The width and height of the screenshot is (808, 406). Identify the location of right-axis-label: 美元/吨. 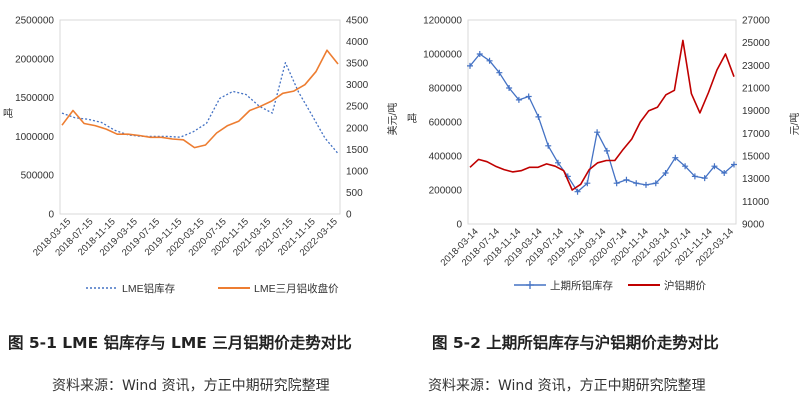
(392, 119).